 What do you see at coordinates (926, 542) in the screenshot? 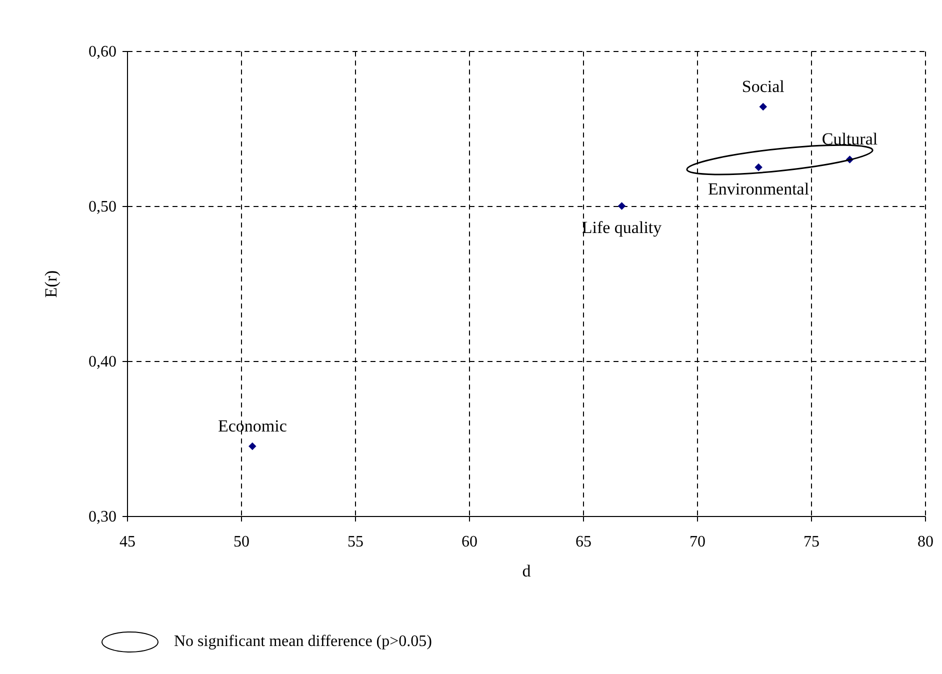
I see `x-tick-label: 80` at bounding box center [926, 542].